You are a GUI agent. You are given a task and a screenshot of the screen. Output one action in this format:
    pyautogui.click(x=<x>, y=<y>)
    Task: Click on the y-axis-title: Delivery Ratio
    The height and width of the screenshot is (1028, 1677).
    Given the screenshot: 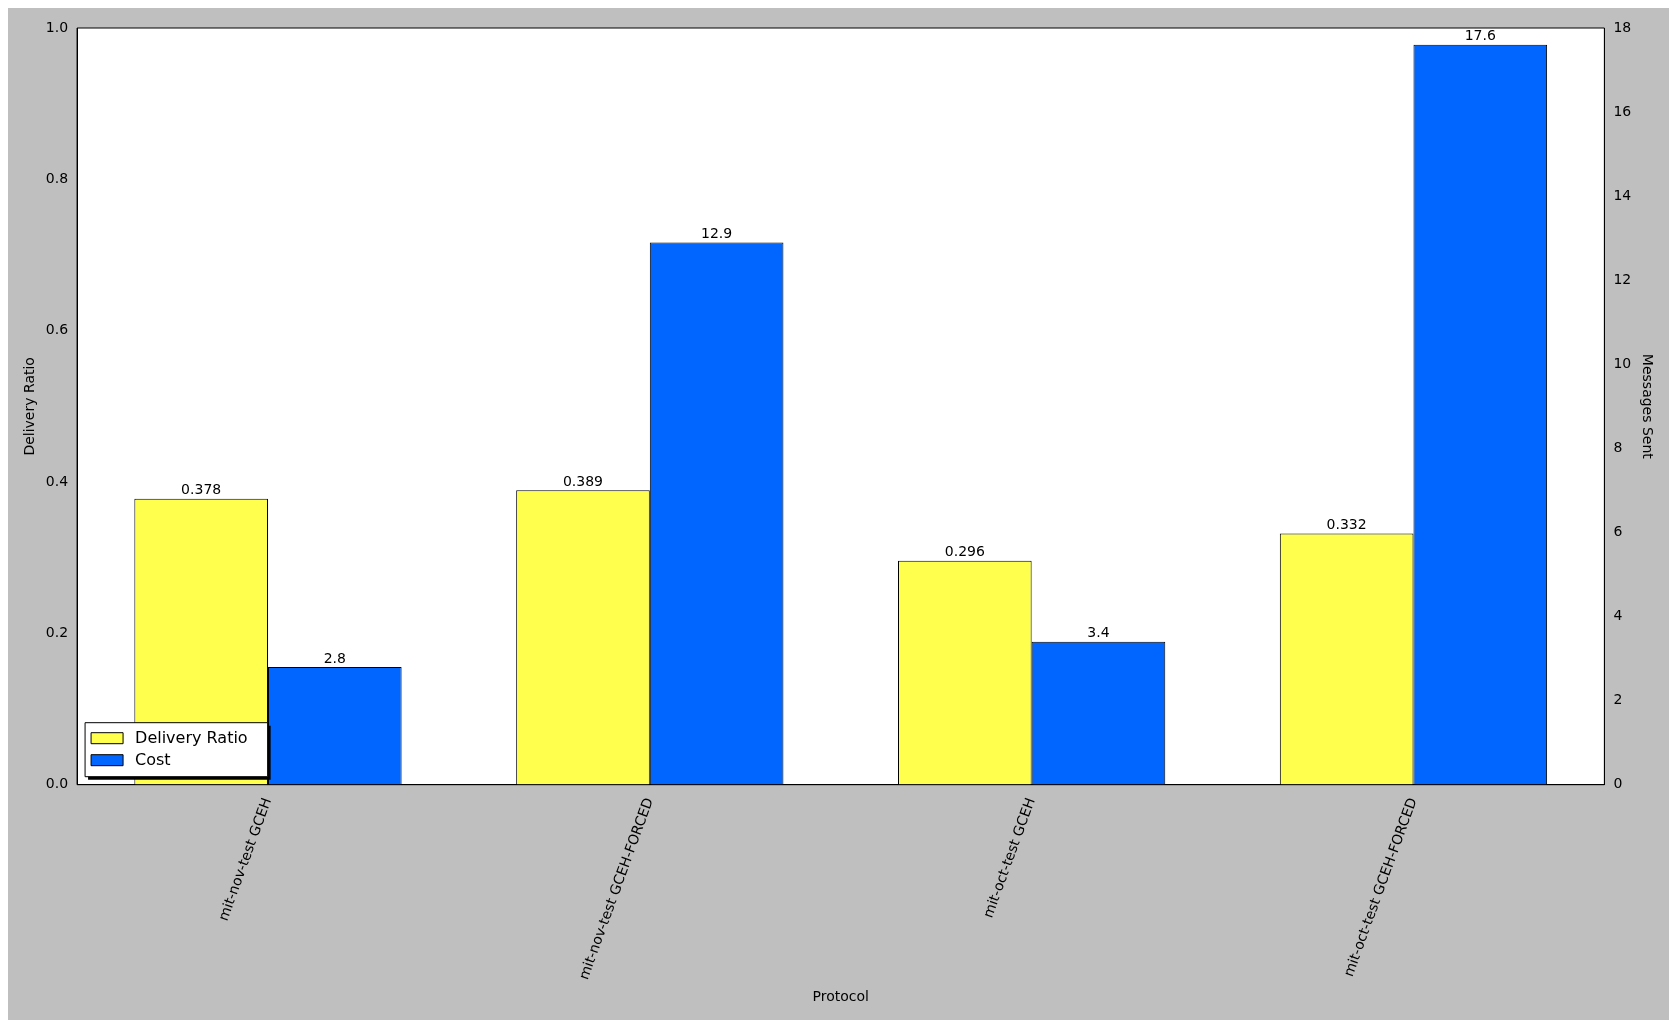 What is the action you would take?
    pyautogui.click(x=29, y=406)
    